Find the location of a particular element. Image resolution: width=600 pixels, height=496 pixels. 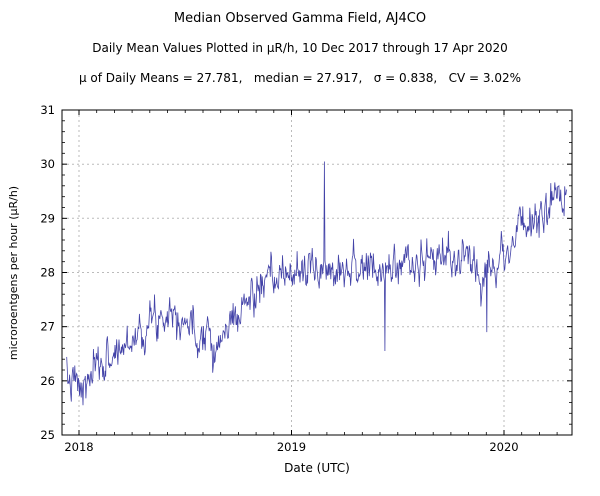

x-axis-label: Date (UTC) is located at coordinates (317, 468).